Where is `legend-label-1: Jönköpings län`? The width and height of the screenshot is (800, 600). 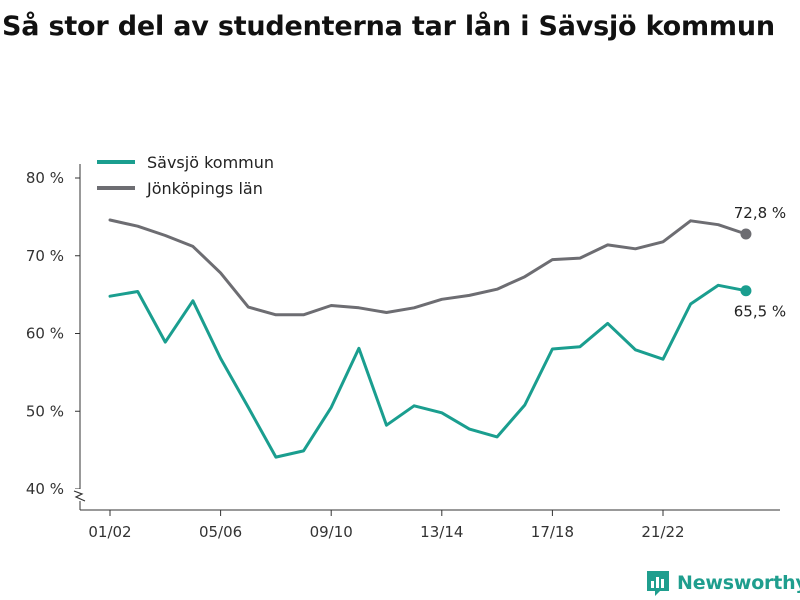 legend-label-1: Jönköpings län is located at coordinates (204, 188).